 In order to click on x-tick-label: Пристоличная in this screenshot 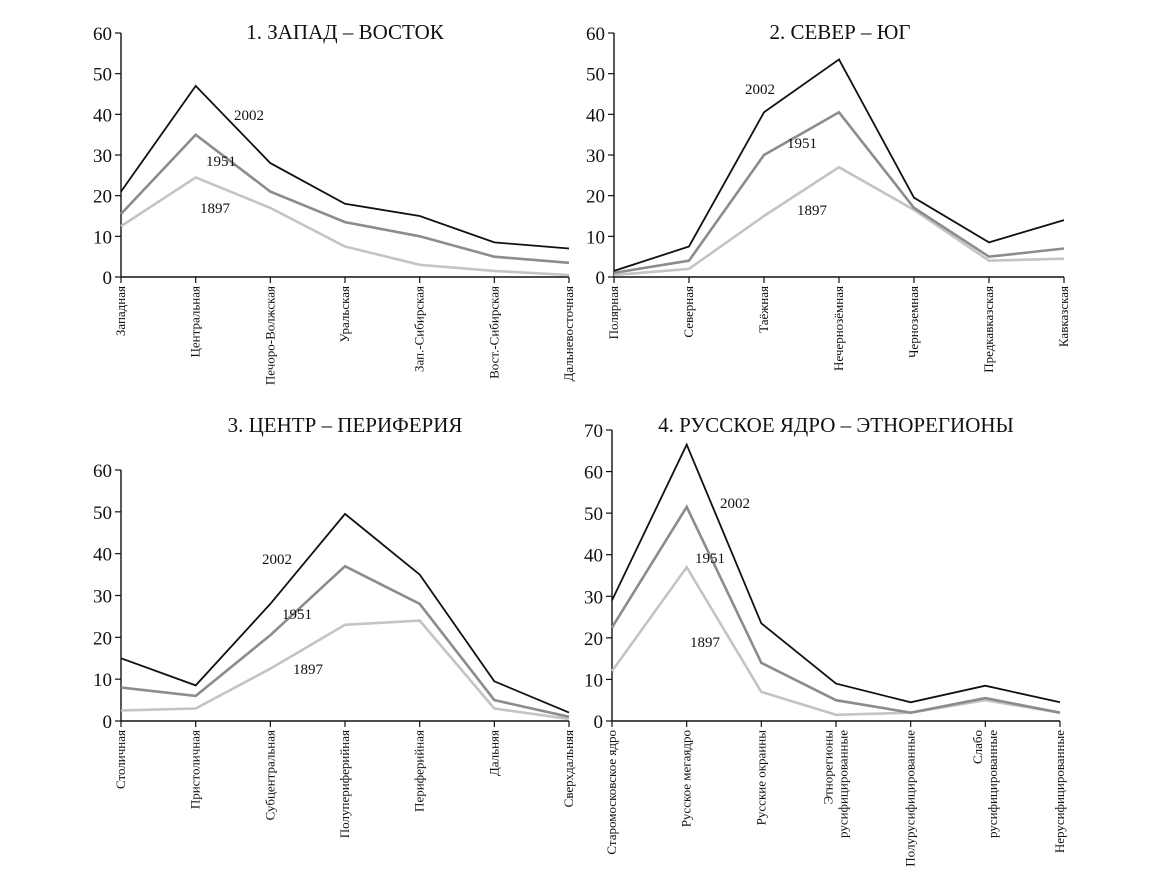, I will do `click(195, 769)`.